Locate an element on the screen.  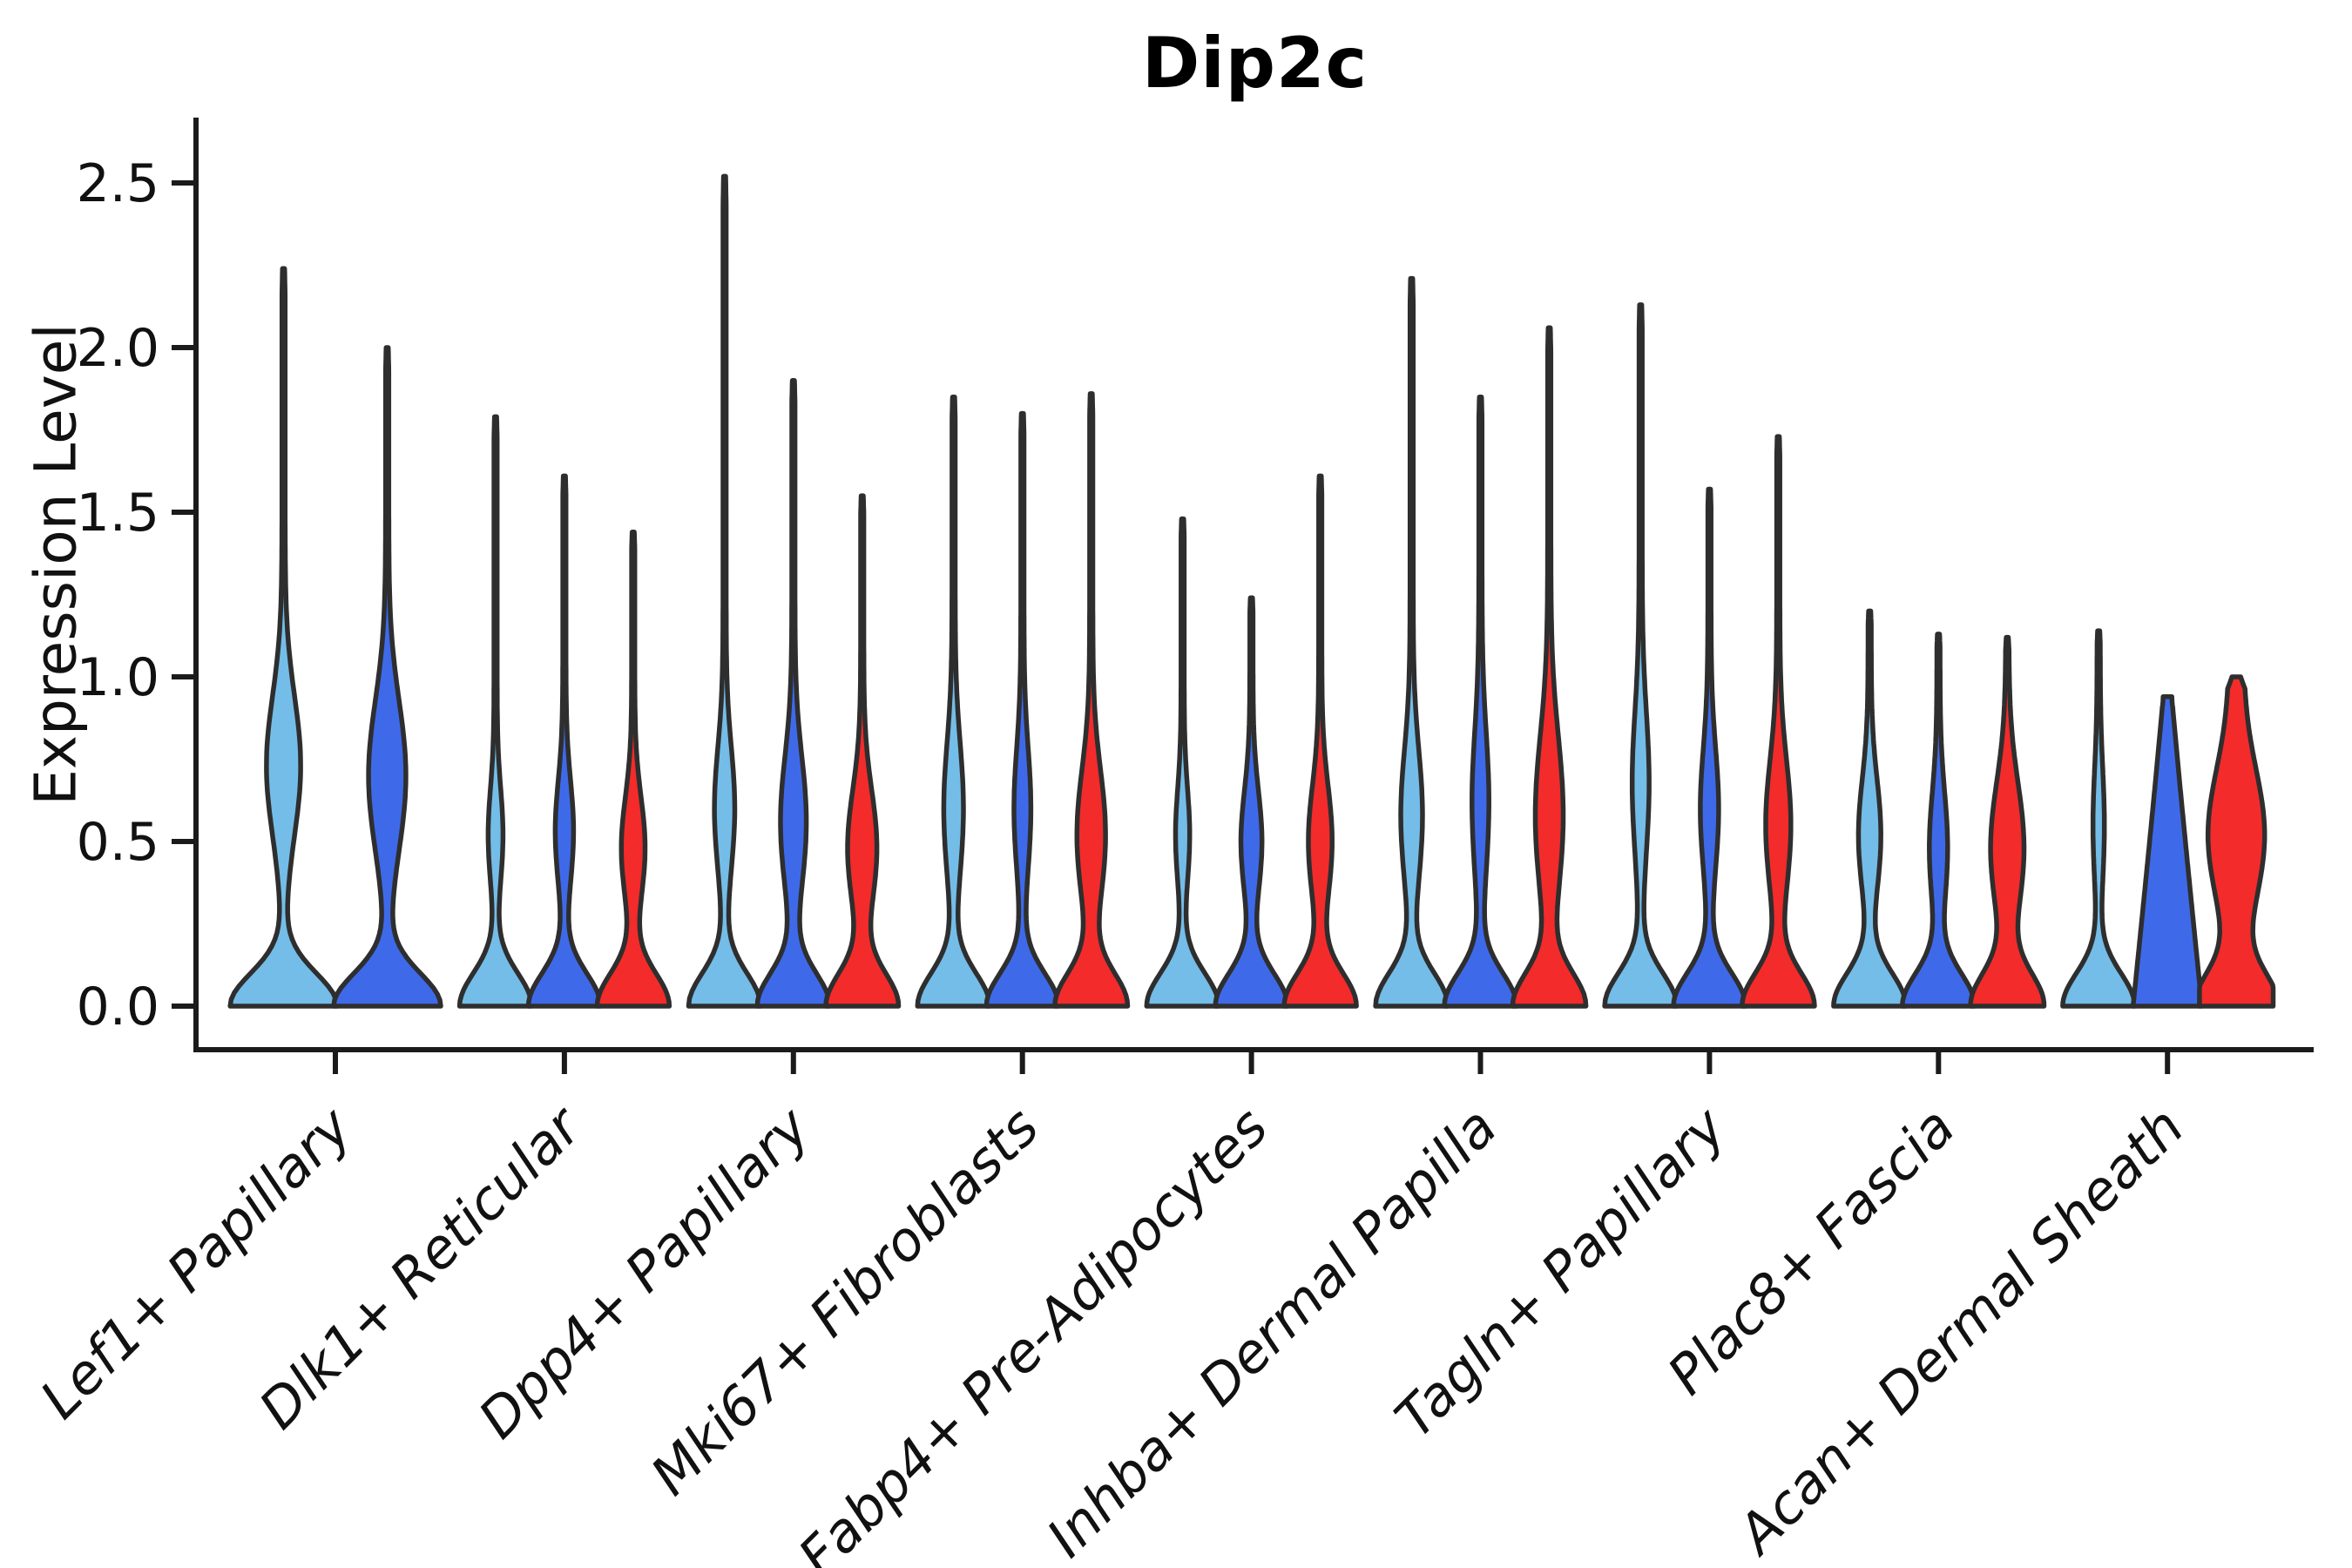
x-tick-label: Inhba+ Dermal Papilla is located at coordinates (1272, 1331).